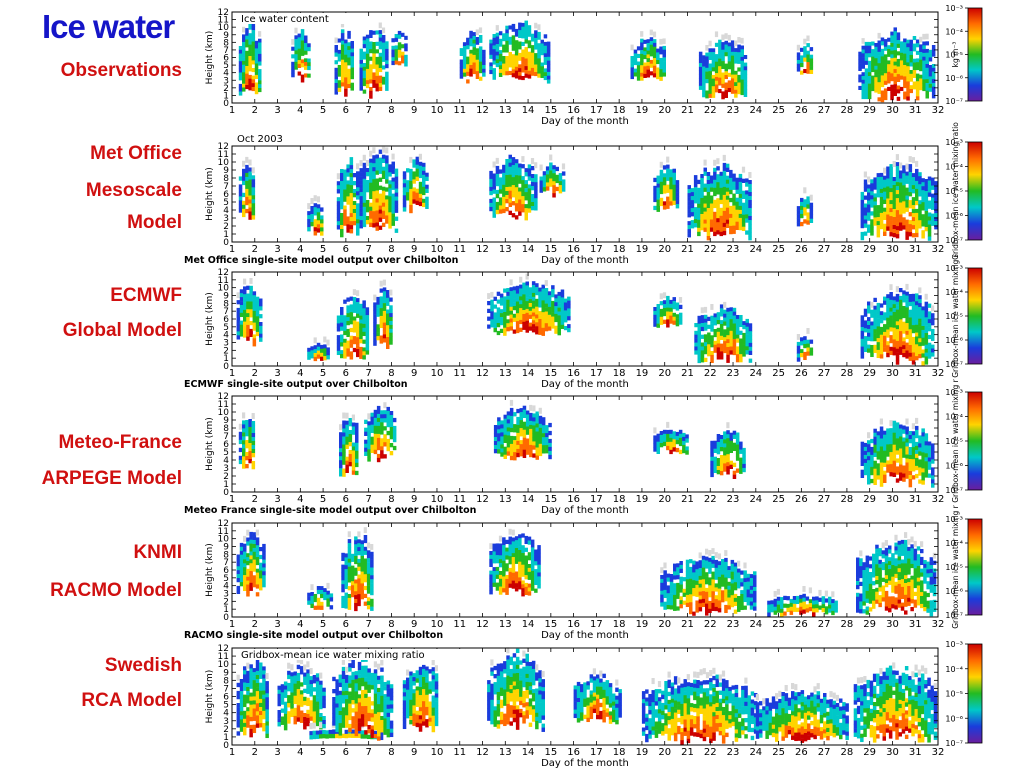 The width and height of the screenshot is (1024, 768). What do you see at coordinates (380, 432) in the screenshot?
I see `cloud-event` at bounding box center [380, 432].